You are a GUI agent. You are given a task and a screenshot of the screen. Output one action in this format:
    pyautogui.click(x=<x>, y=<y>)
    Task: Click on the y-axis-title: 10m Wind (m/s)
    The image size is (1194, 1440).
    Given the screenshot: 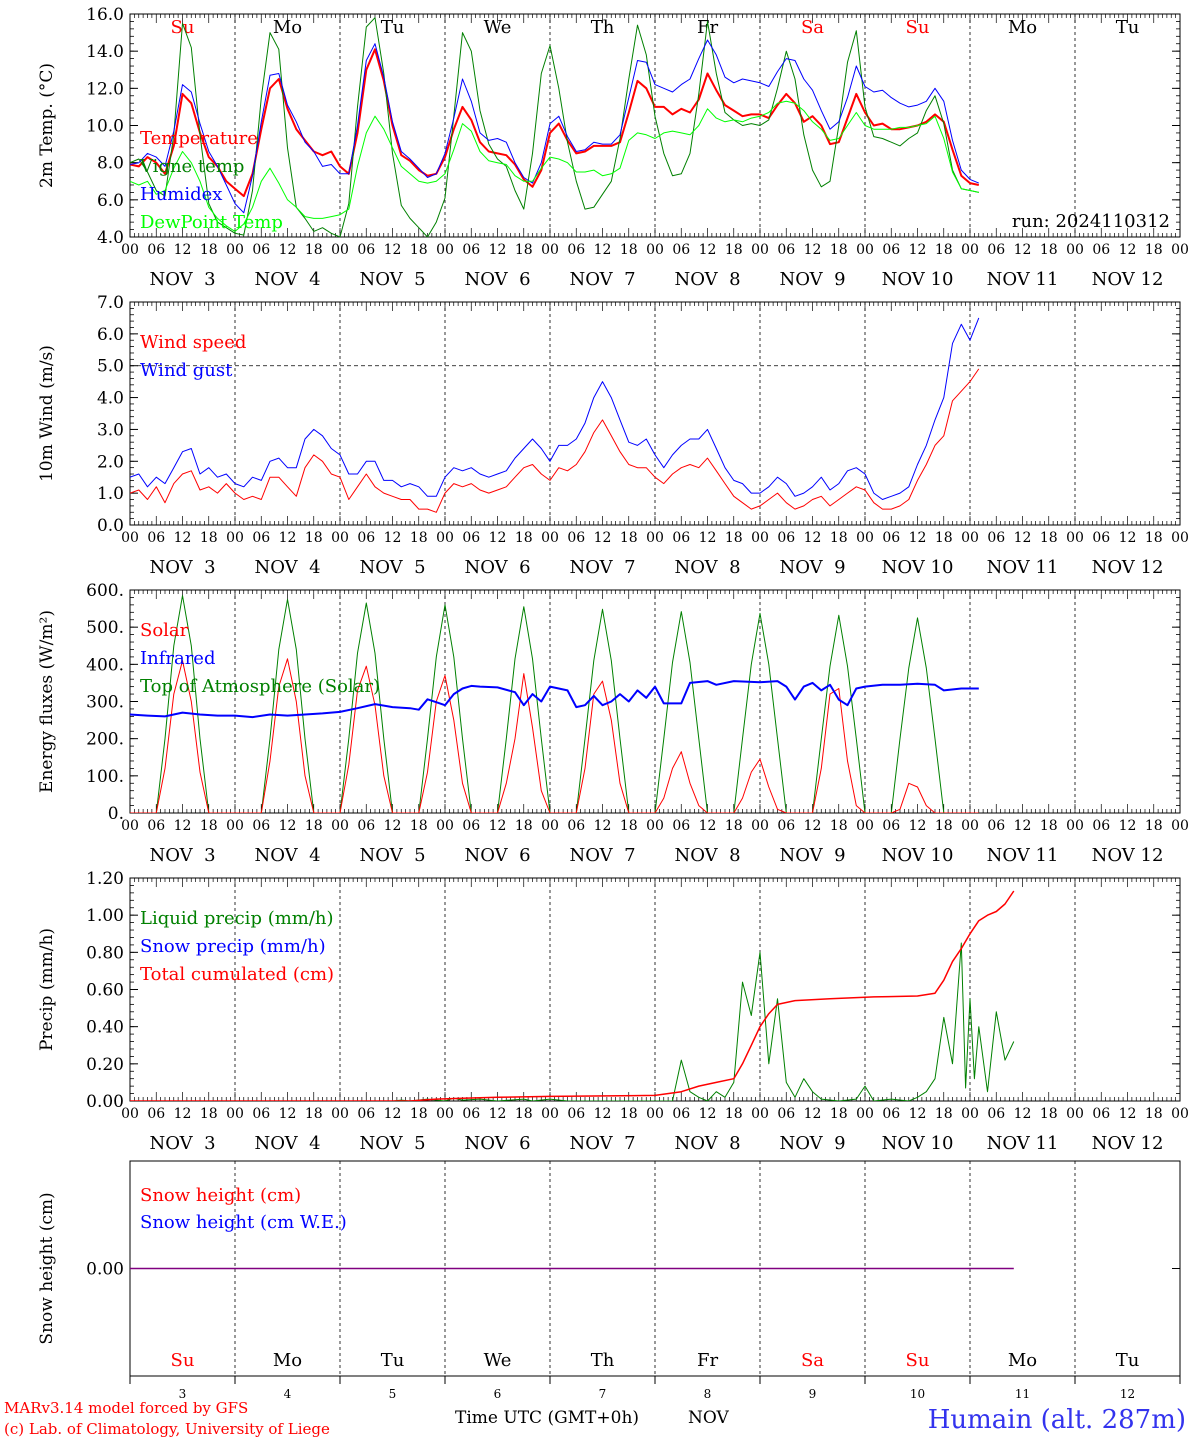 What is the action you would take?
    pyautogui.click(x=47, y=413)
    